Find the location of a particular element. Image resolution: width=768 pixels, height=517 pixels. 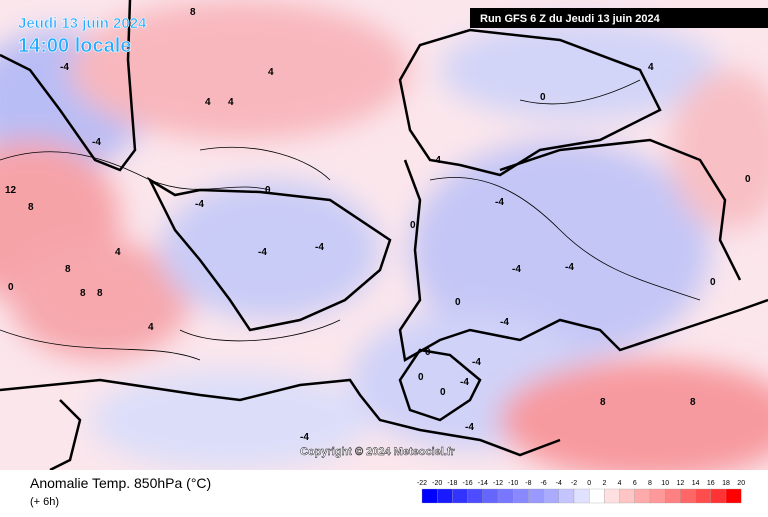

colorbar-tick-label: 4 is located at coordinates (620, 483).